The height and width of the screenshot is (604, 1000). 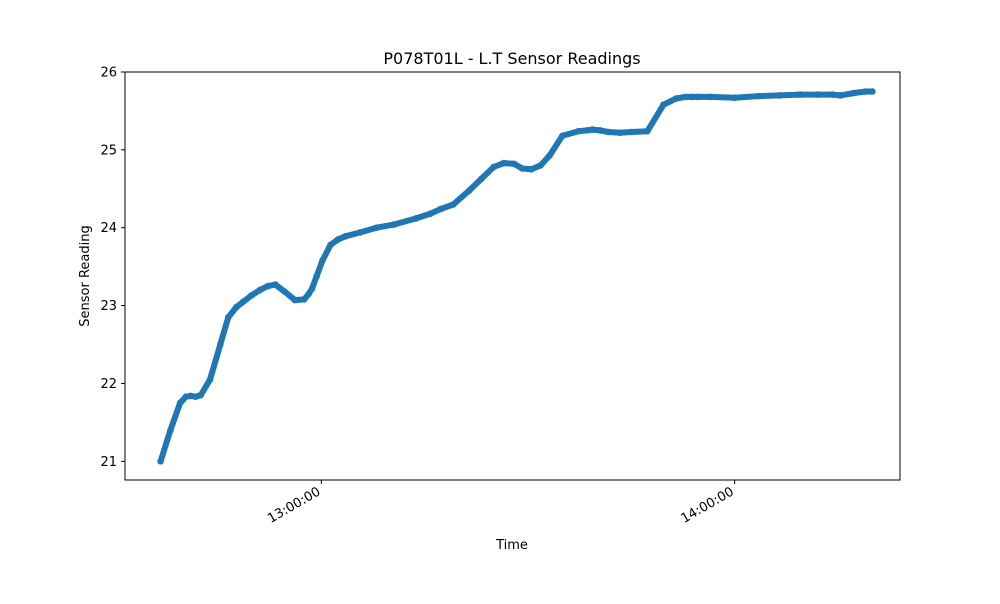 What do you see at coordinates (108, 306) in the screenshot?
I see `y-tick-label: 23` at bounding box center [108, 306].